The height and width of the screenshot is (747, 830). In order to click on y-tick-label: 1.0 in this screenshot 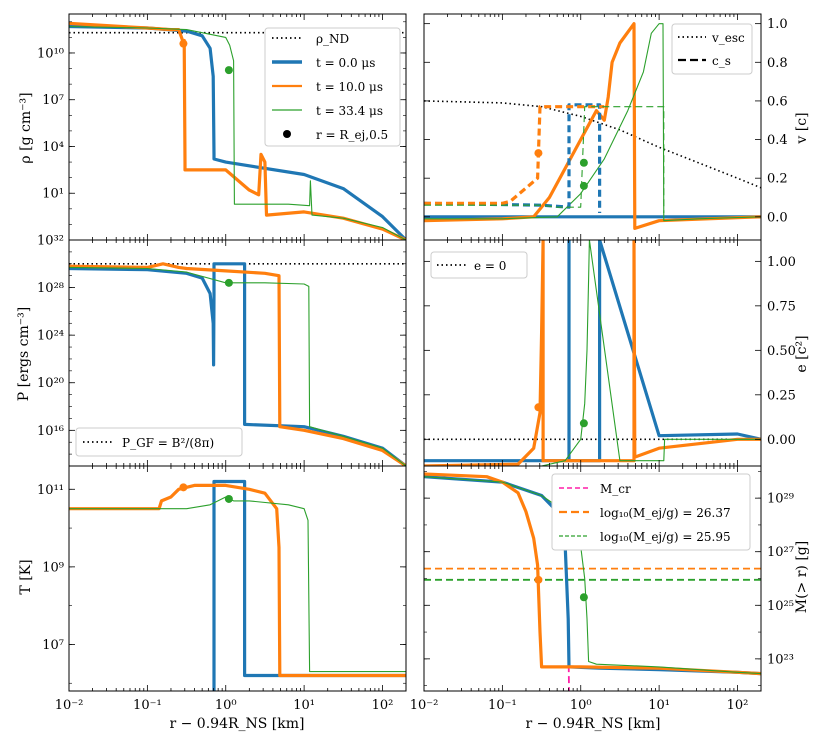, I will do `click(777, 24)`.